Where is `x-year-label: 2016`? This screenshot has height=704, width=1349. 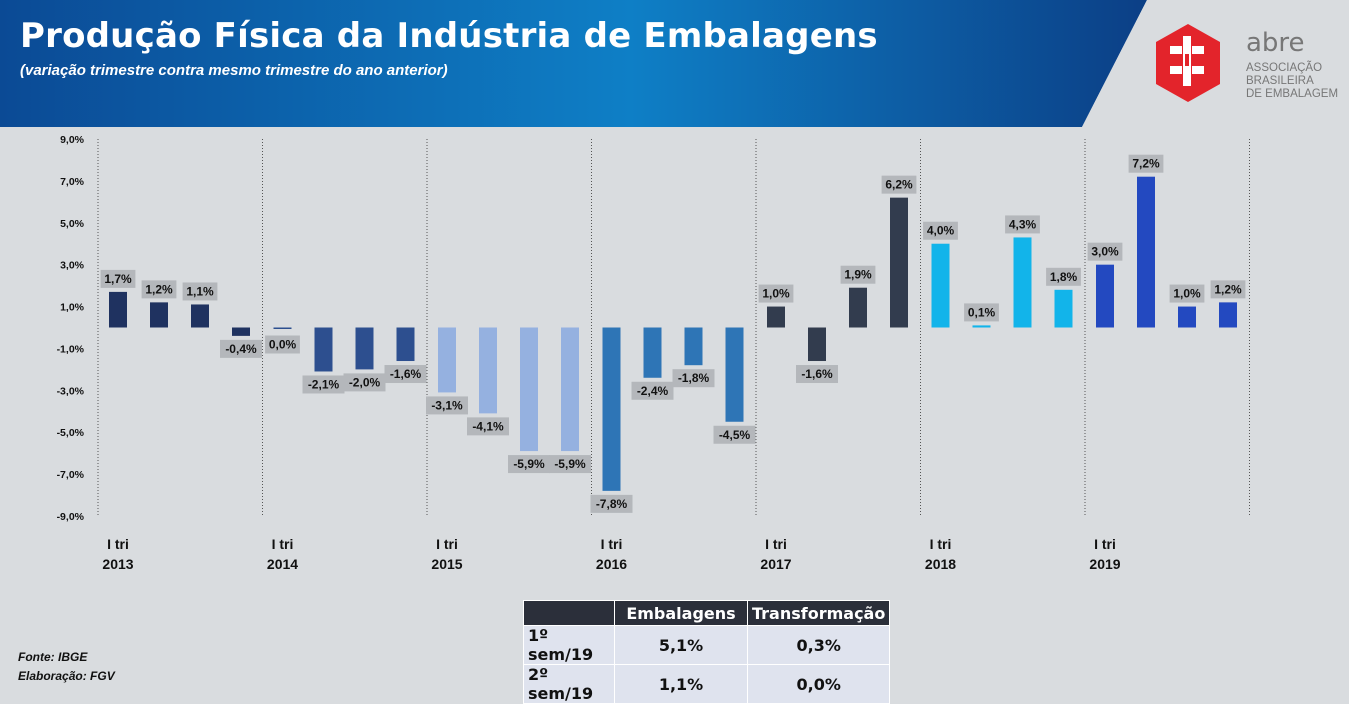 x-year-label: 2016 is located at coordinates (611, 564).